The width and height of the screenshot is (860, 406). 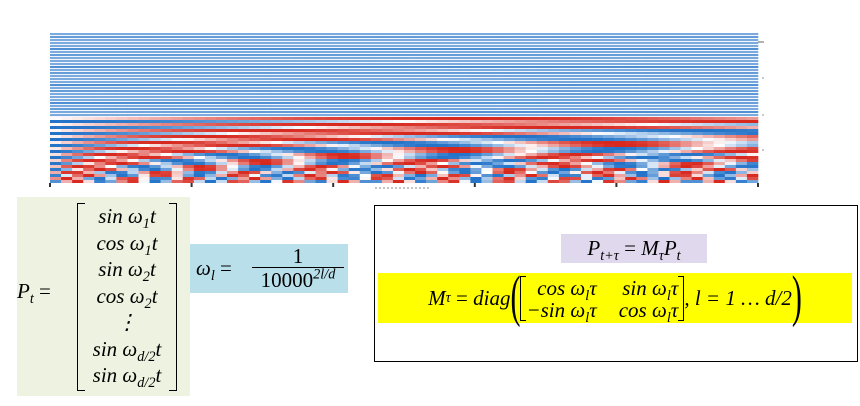 I want to click on term-sub: 1, so click(x=148, y=250).